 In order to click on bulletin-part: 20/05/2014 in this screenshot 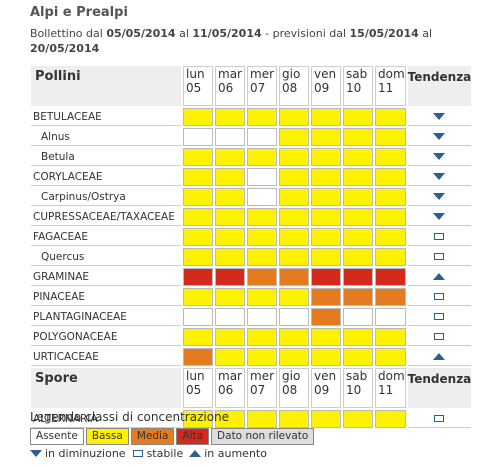, I will do `click(65, 48)`.